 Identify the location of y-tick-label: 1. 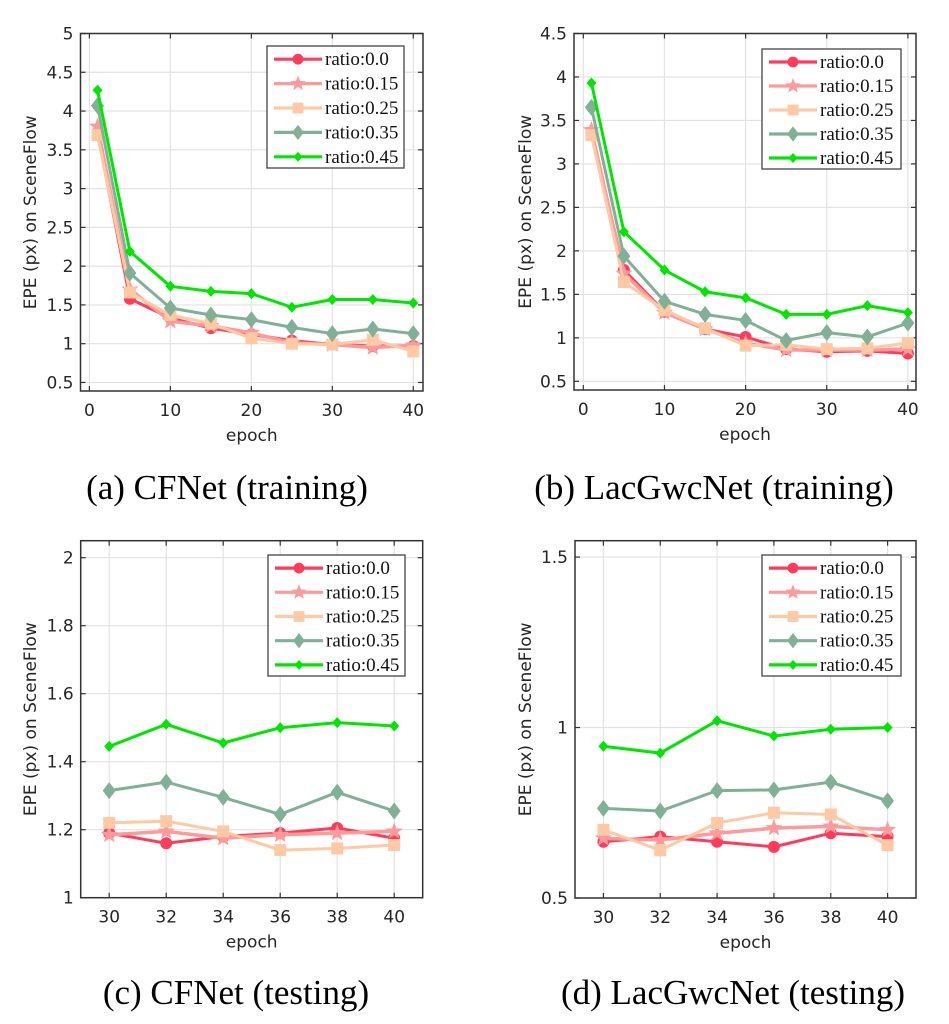
(68, 899).